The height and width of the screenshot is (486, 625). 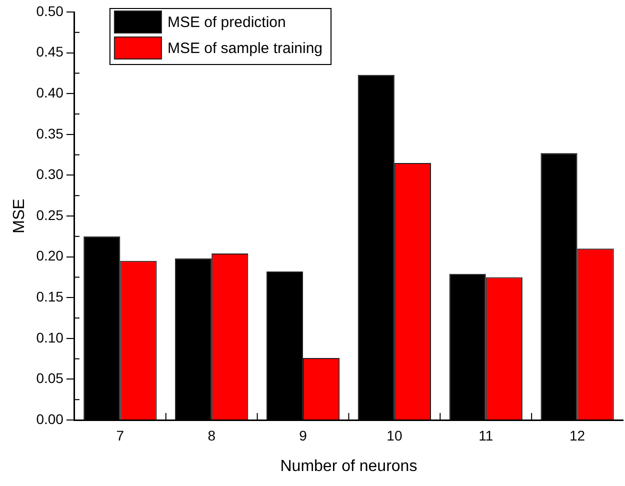 What do you see at coordinates (50, 52) in the screenshot?
I see `y-tick-label: 0.45` at bounding box center [50, 52].